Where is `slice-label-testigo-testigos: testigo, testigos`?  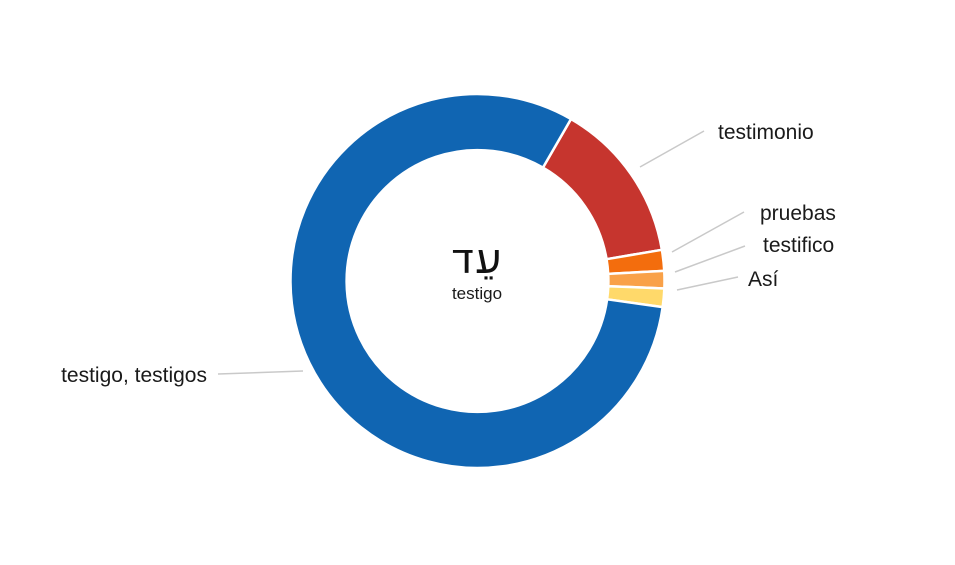
slice-label-testigo-testigos: testigo, testigos is located at coordinates (134, 375).